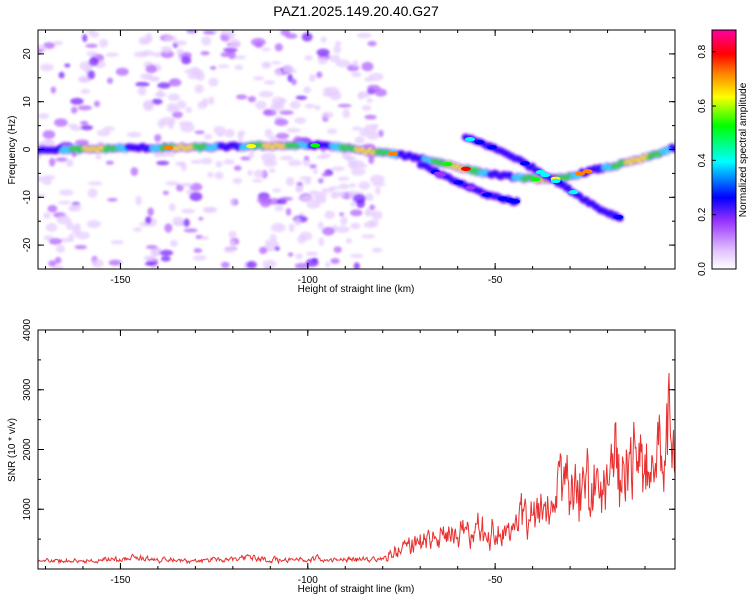 This screenshot has width=750, height=600. I want to click on colorbar-label: Normalized spectral amplitude, so click(743, 149).